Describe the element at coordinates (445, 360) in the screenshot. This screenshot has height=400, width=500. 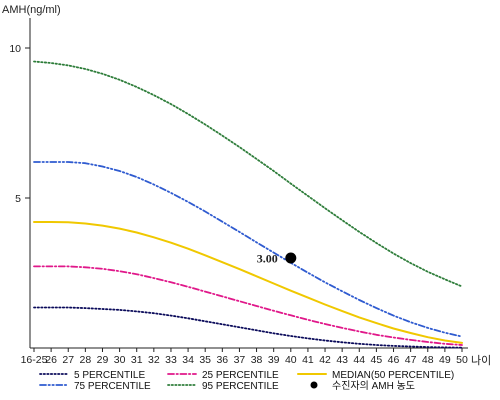
I see `x-tick-label: 49` at that location.